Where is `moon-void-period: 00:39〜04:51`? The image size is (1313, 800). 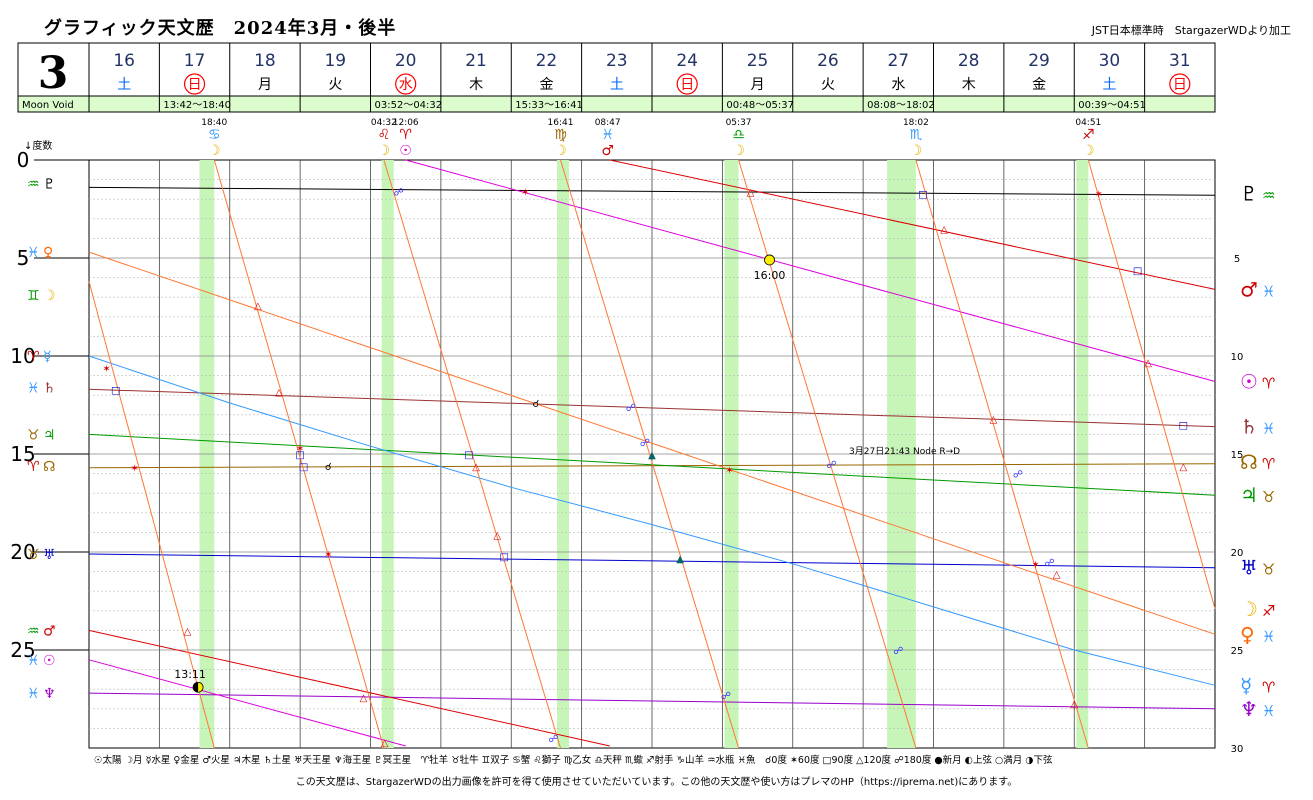 moon-void-period: 00:39〜04:51 is located at coordinates (1112, 105).